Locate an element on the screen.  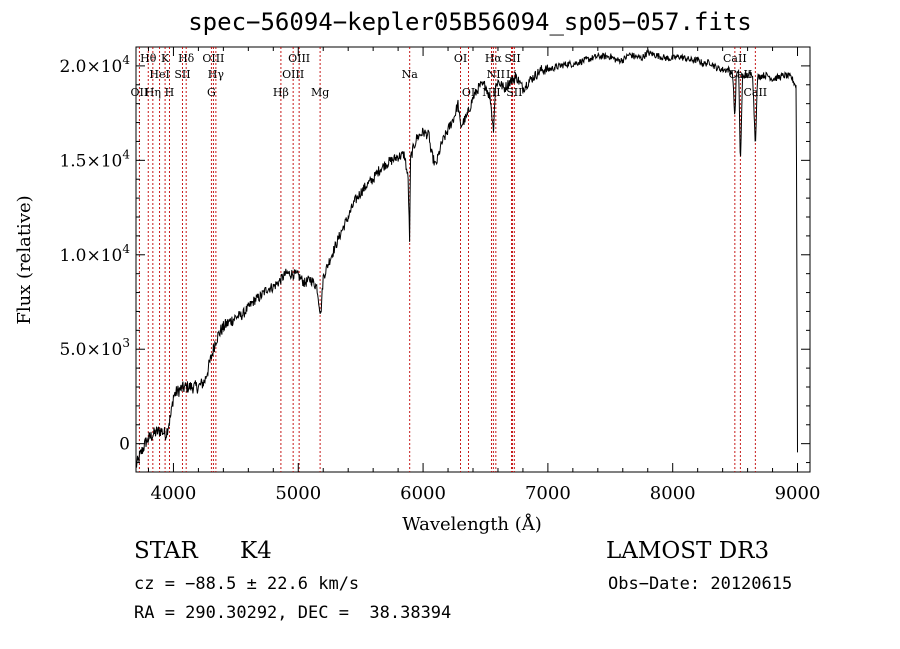
y-axis-label: Flux (relative) is located at coordinates (24, 259).